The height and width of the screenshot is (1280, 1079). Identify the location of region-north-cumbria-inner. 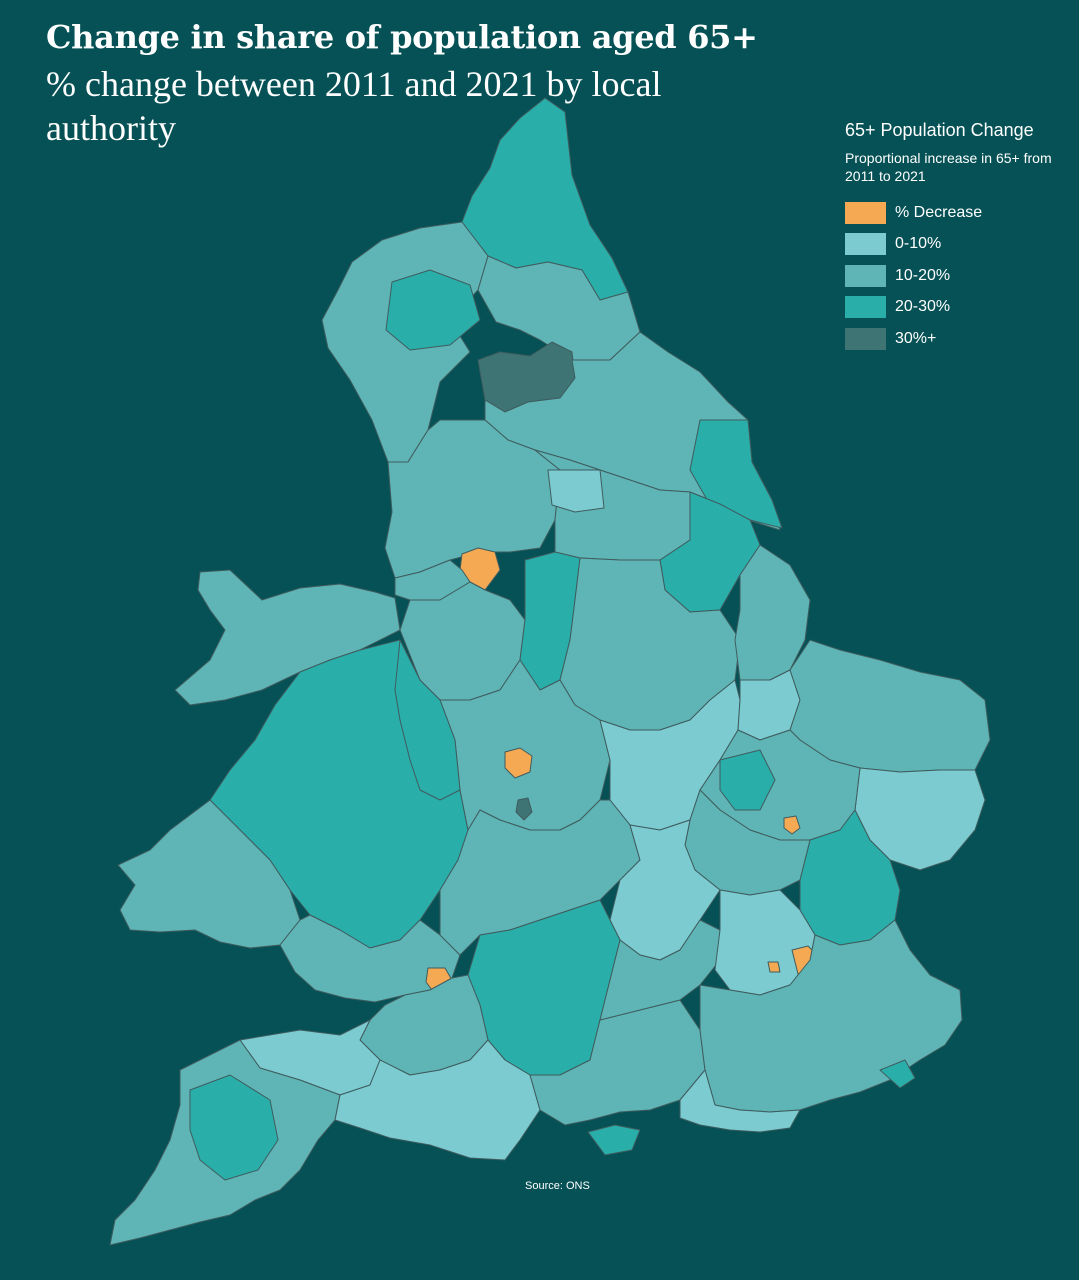
(433, 310).